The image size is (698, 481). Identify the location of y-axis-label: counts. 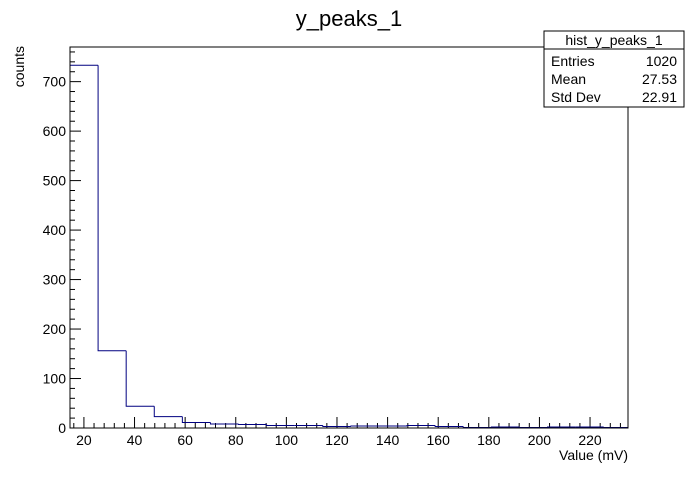
(19, 66).